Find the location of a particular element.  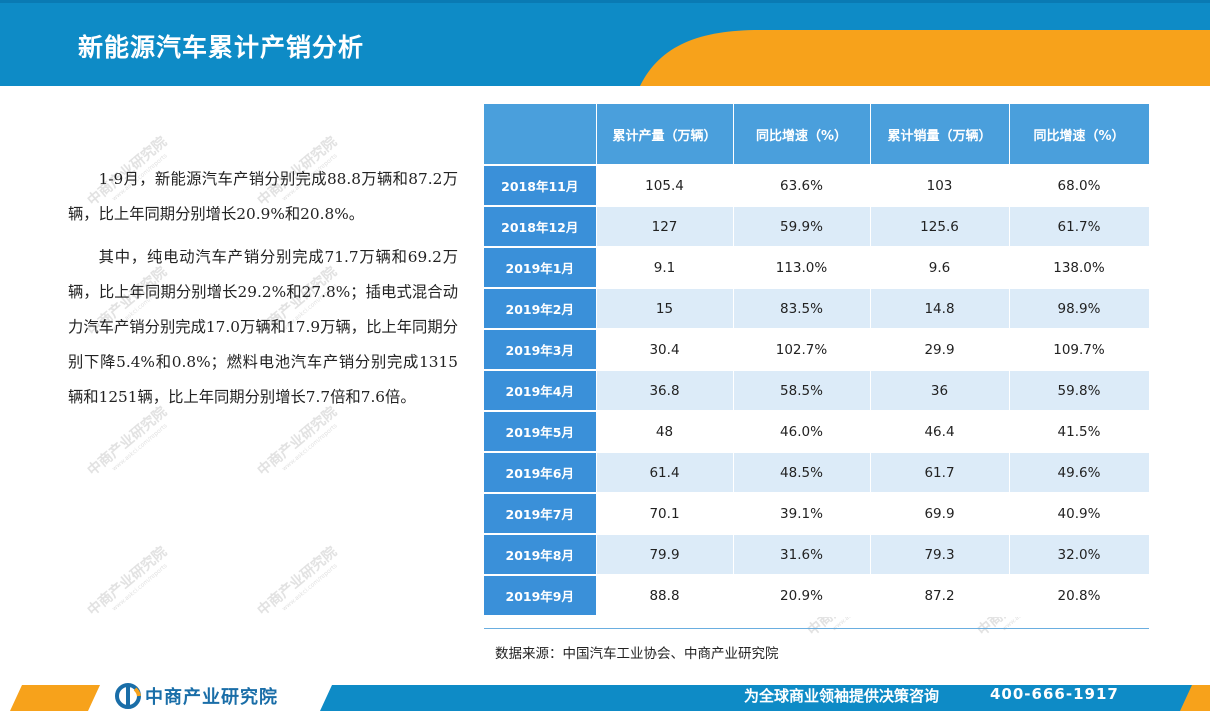

cell-sales-yoy: 138.0% is located at coordinates (1079, 268).